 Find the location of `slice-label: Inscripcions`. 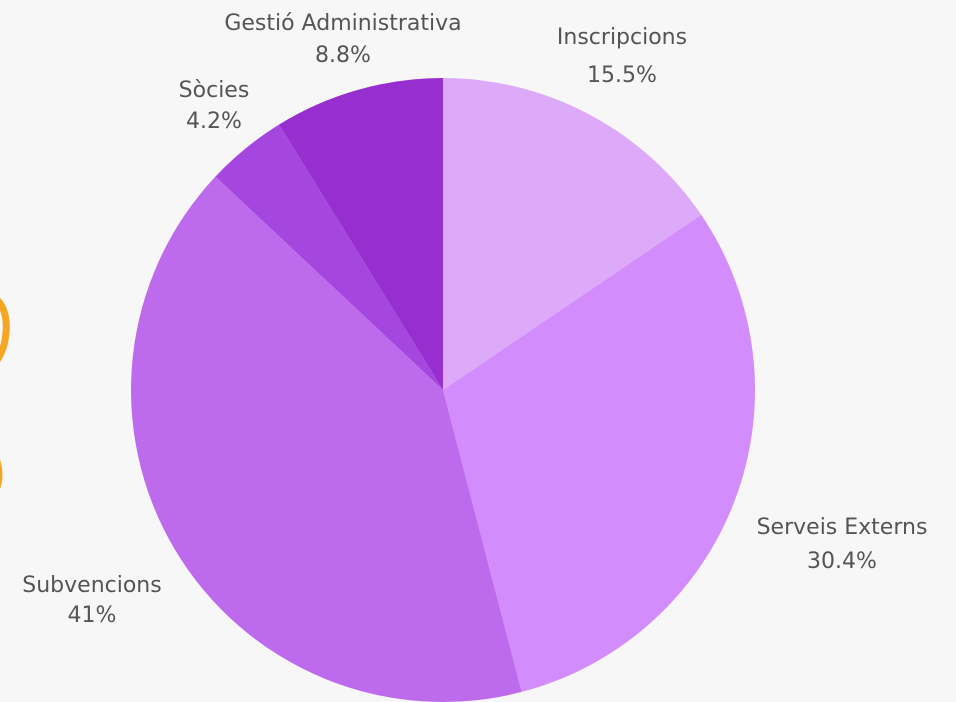

slice-label: Inscripcions is located at coordinates (622, 37).